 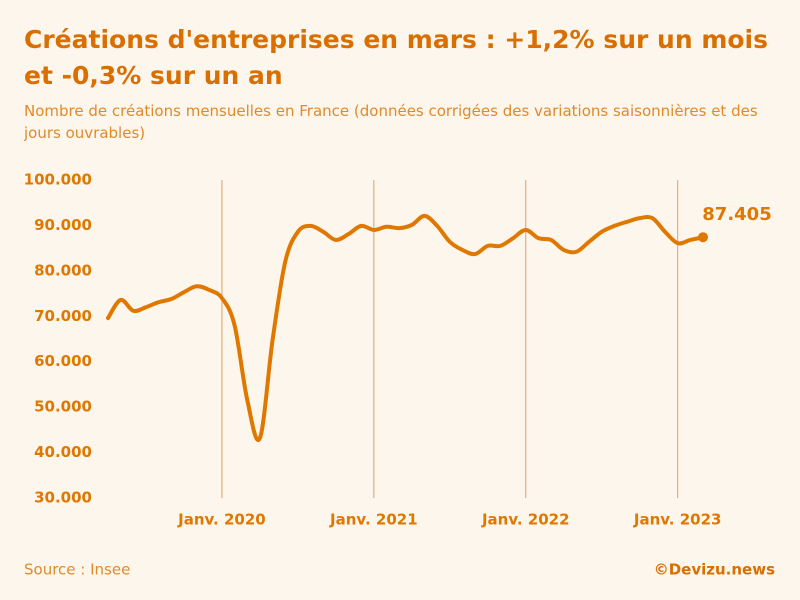 What do you see at coordinates (77, 570) in the screenshot?
I see `source: Source : Insee` at bounding box center [77, 570].